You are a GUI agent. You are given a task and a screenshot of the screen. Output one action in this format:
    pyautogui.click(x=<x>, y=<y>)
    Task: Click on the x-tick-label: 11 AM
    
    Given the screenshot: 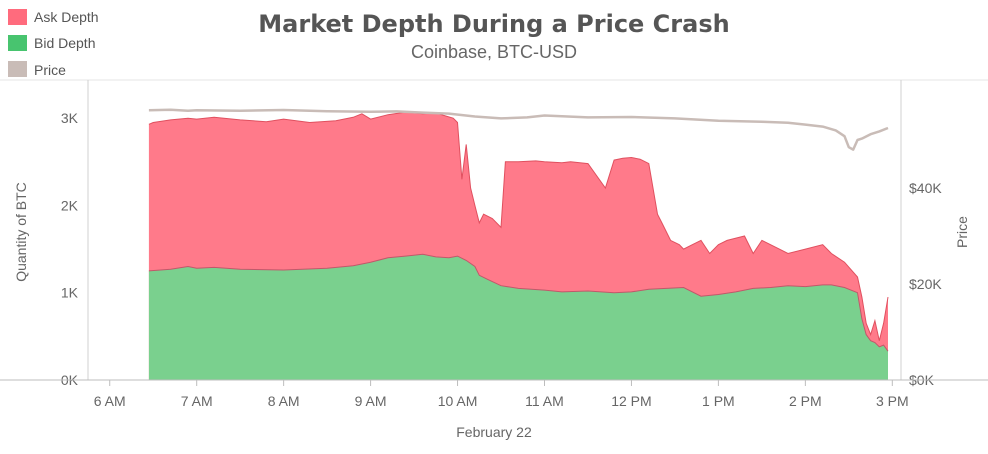 What is the action you would take?
    pyautogui.click(x=544, y=401)
    